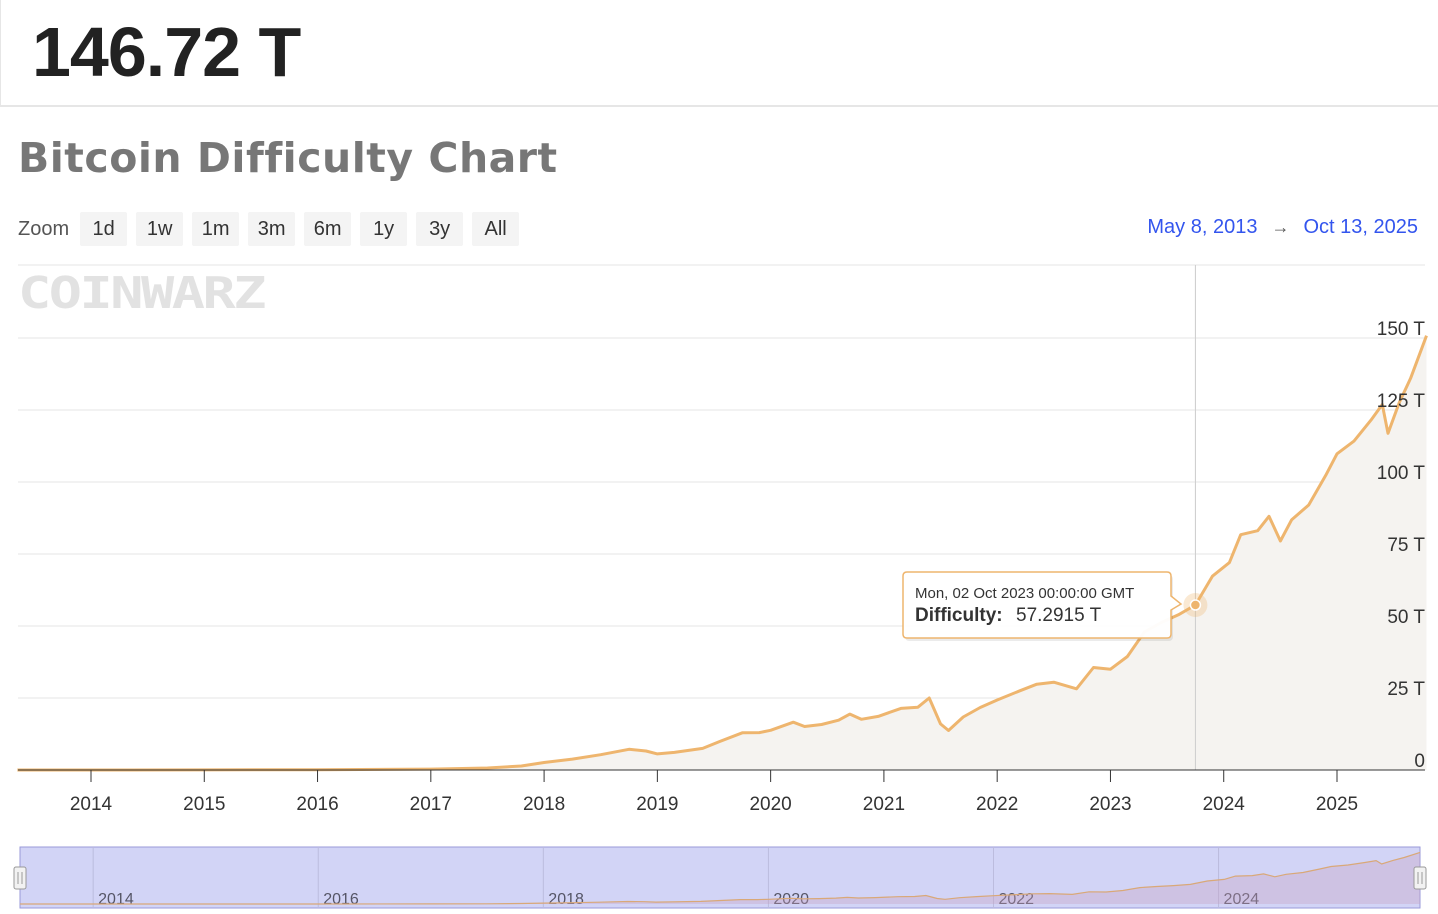 This screenshot has width=1438, height=914. I want to click on range-from-date: May 8, 2013, so click(1202, 227).